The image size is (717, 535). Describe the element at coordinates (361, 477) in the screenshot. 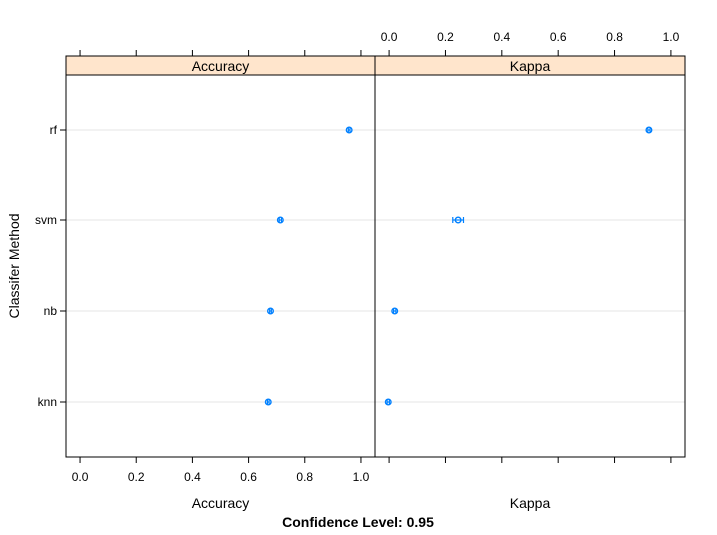

I see `accuracy-x-tick-label-5: 1.0` at that location.